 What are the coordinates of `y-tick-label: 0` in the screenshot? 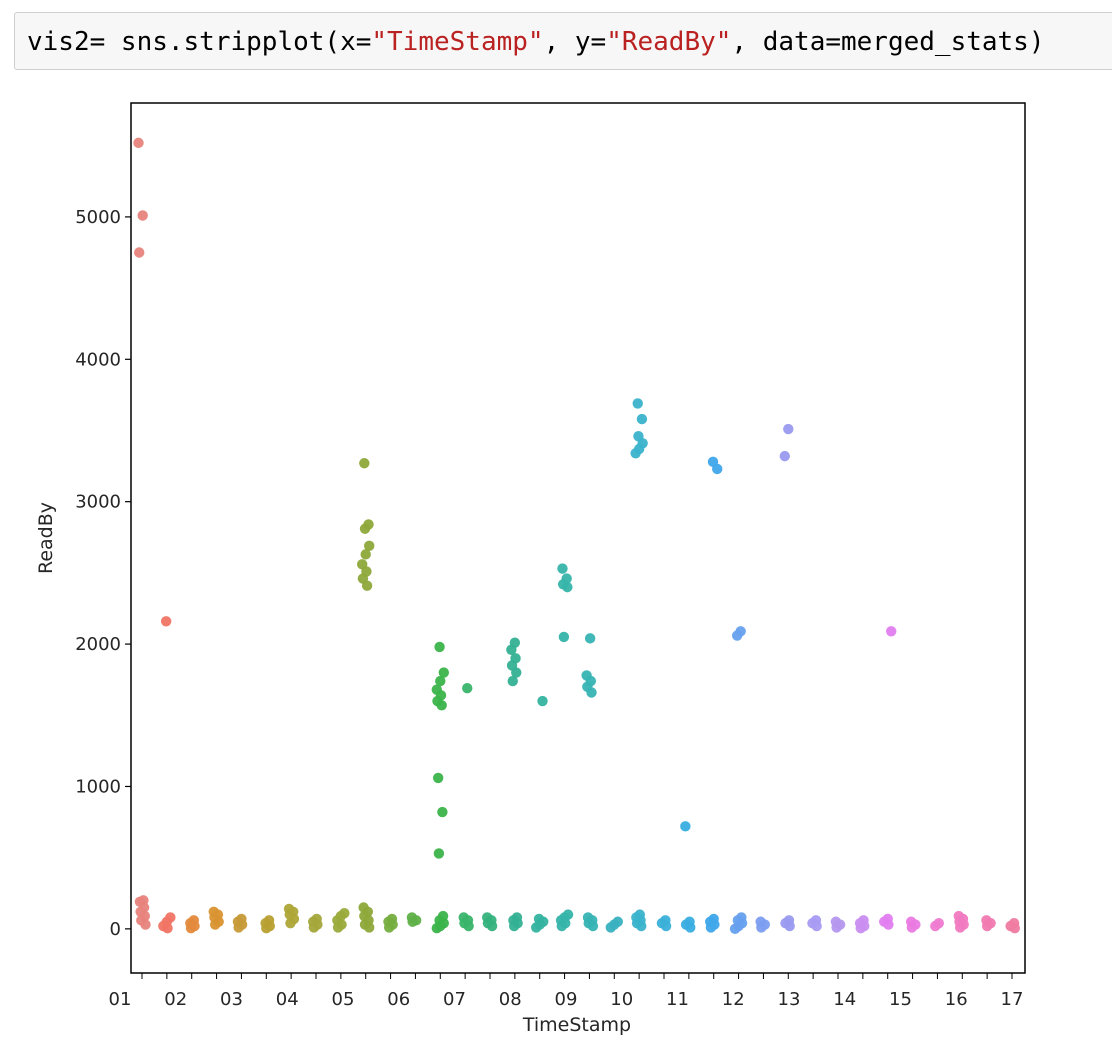 It's located at (115, 929).